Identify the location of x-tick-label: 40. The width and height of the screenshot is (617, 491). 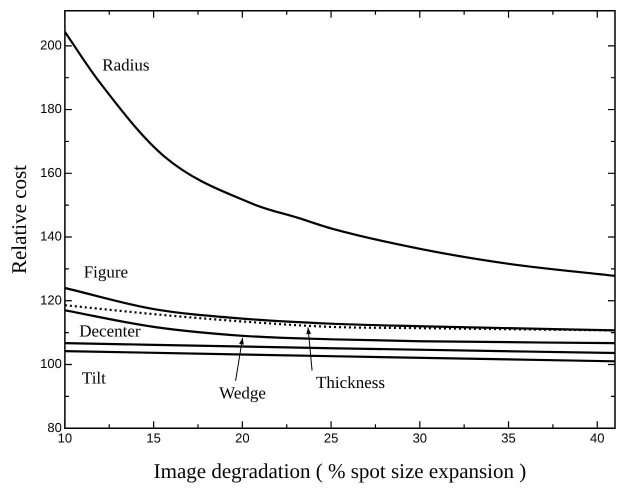
(597, 438).